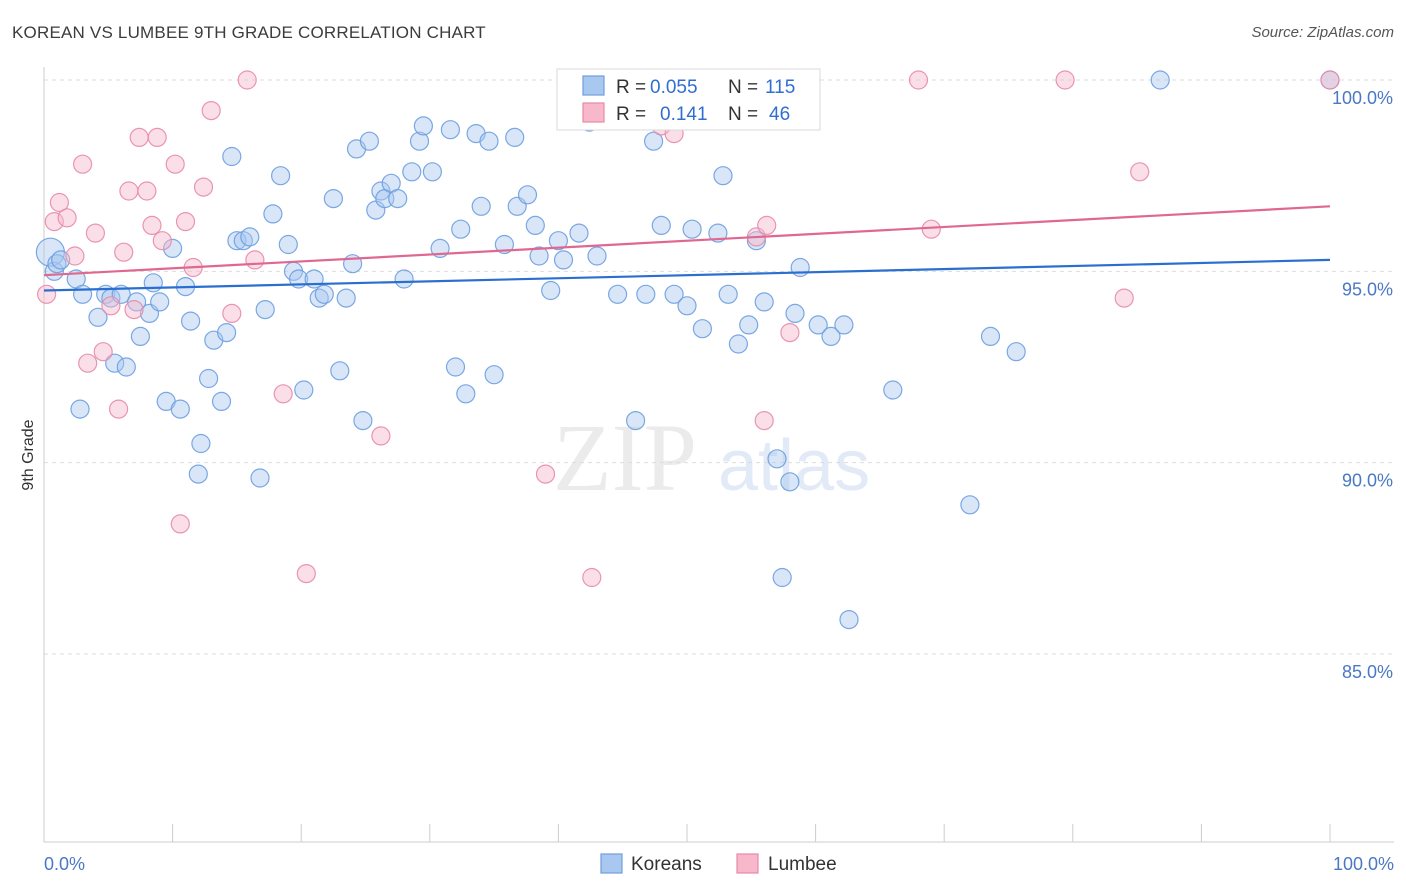 This screenshot has height=892, width=1406. I want to click on stats-legend-swatch-lumbee, so click(593, 112).